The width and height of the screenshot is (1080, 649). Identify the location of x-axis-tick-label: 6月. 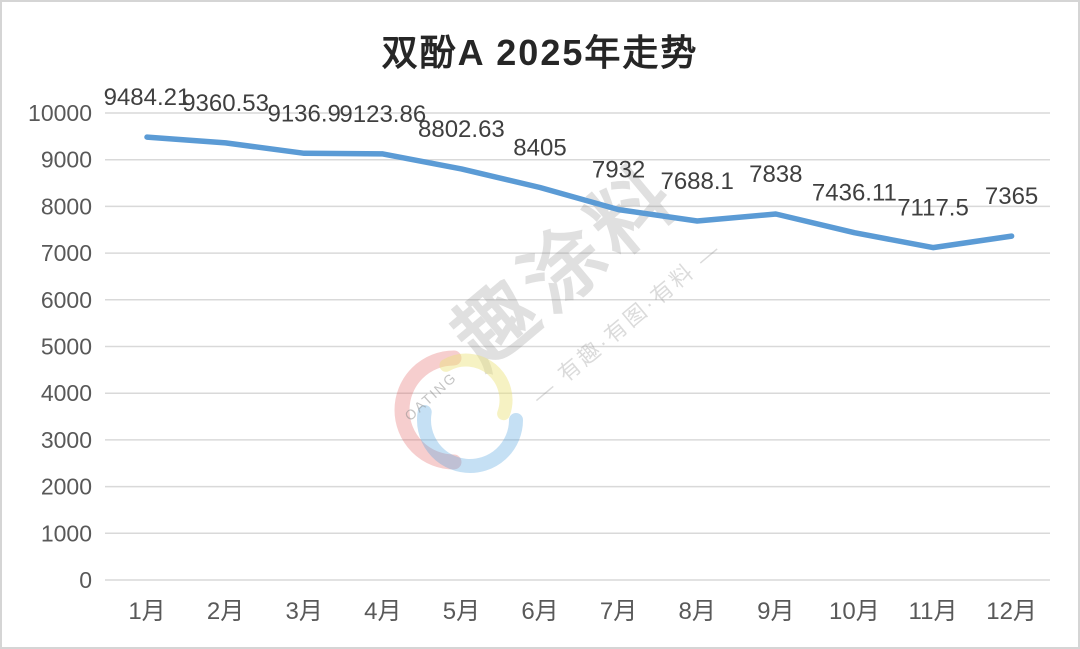
(539, 611).